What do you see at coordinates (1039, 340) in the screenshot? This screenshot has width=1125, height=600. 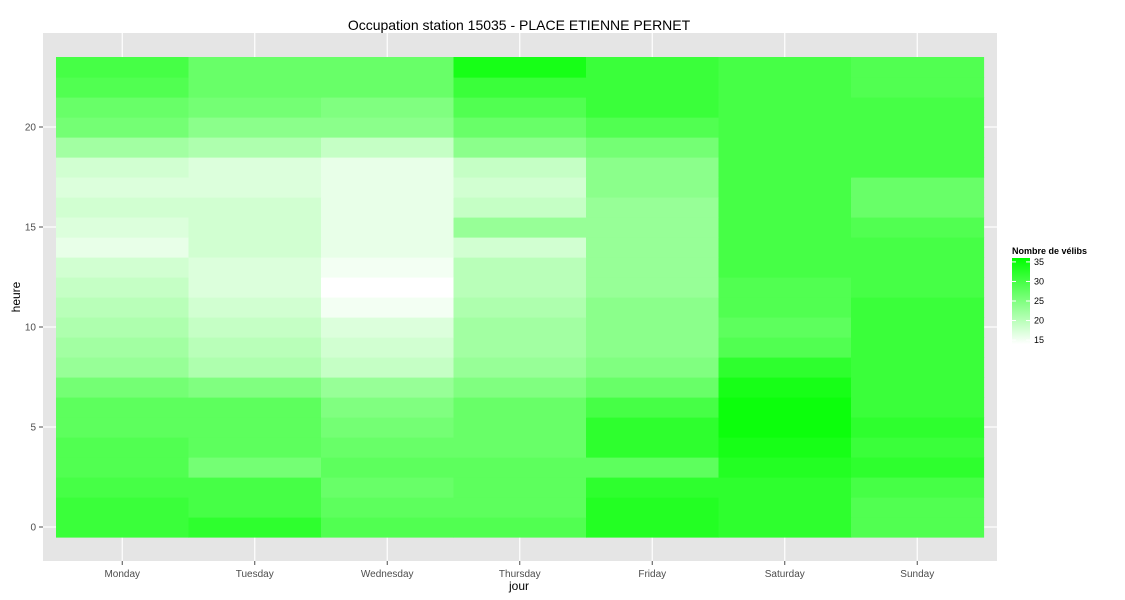 I see `legend-tick-label: 15` at bounding box center [1039, 340].